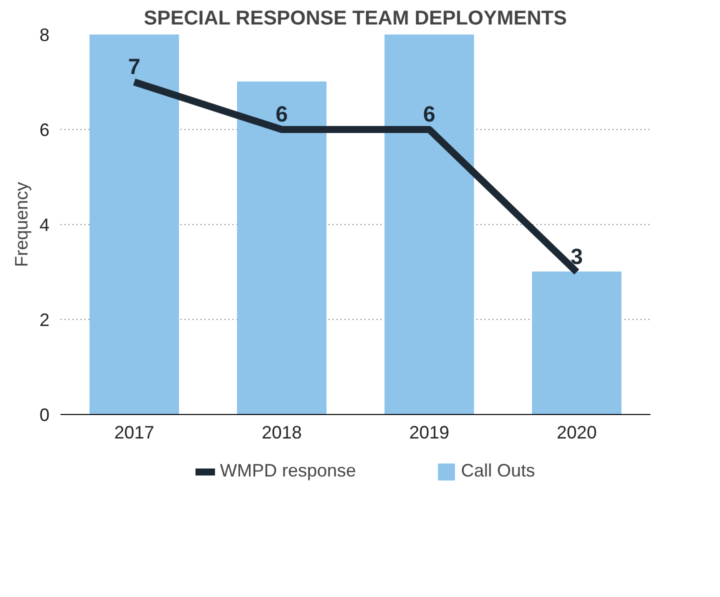 The height and width of the screenshot is (597, 720). What do you see at coordinates (44, 415) in the screenshot?
I see `y-tick-label: 0` at bounding box center [44, 415].